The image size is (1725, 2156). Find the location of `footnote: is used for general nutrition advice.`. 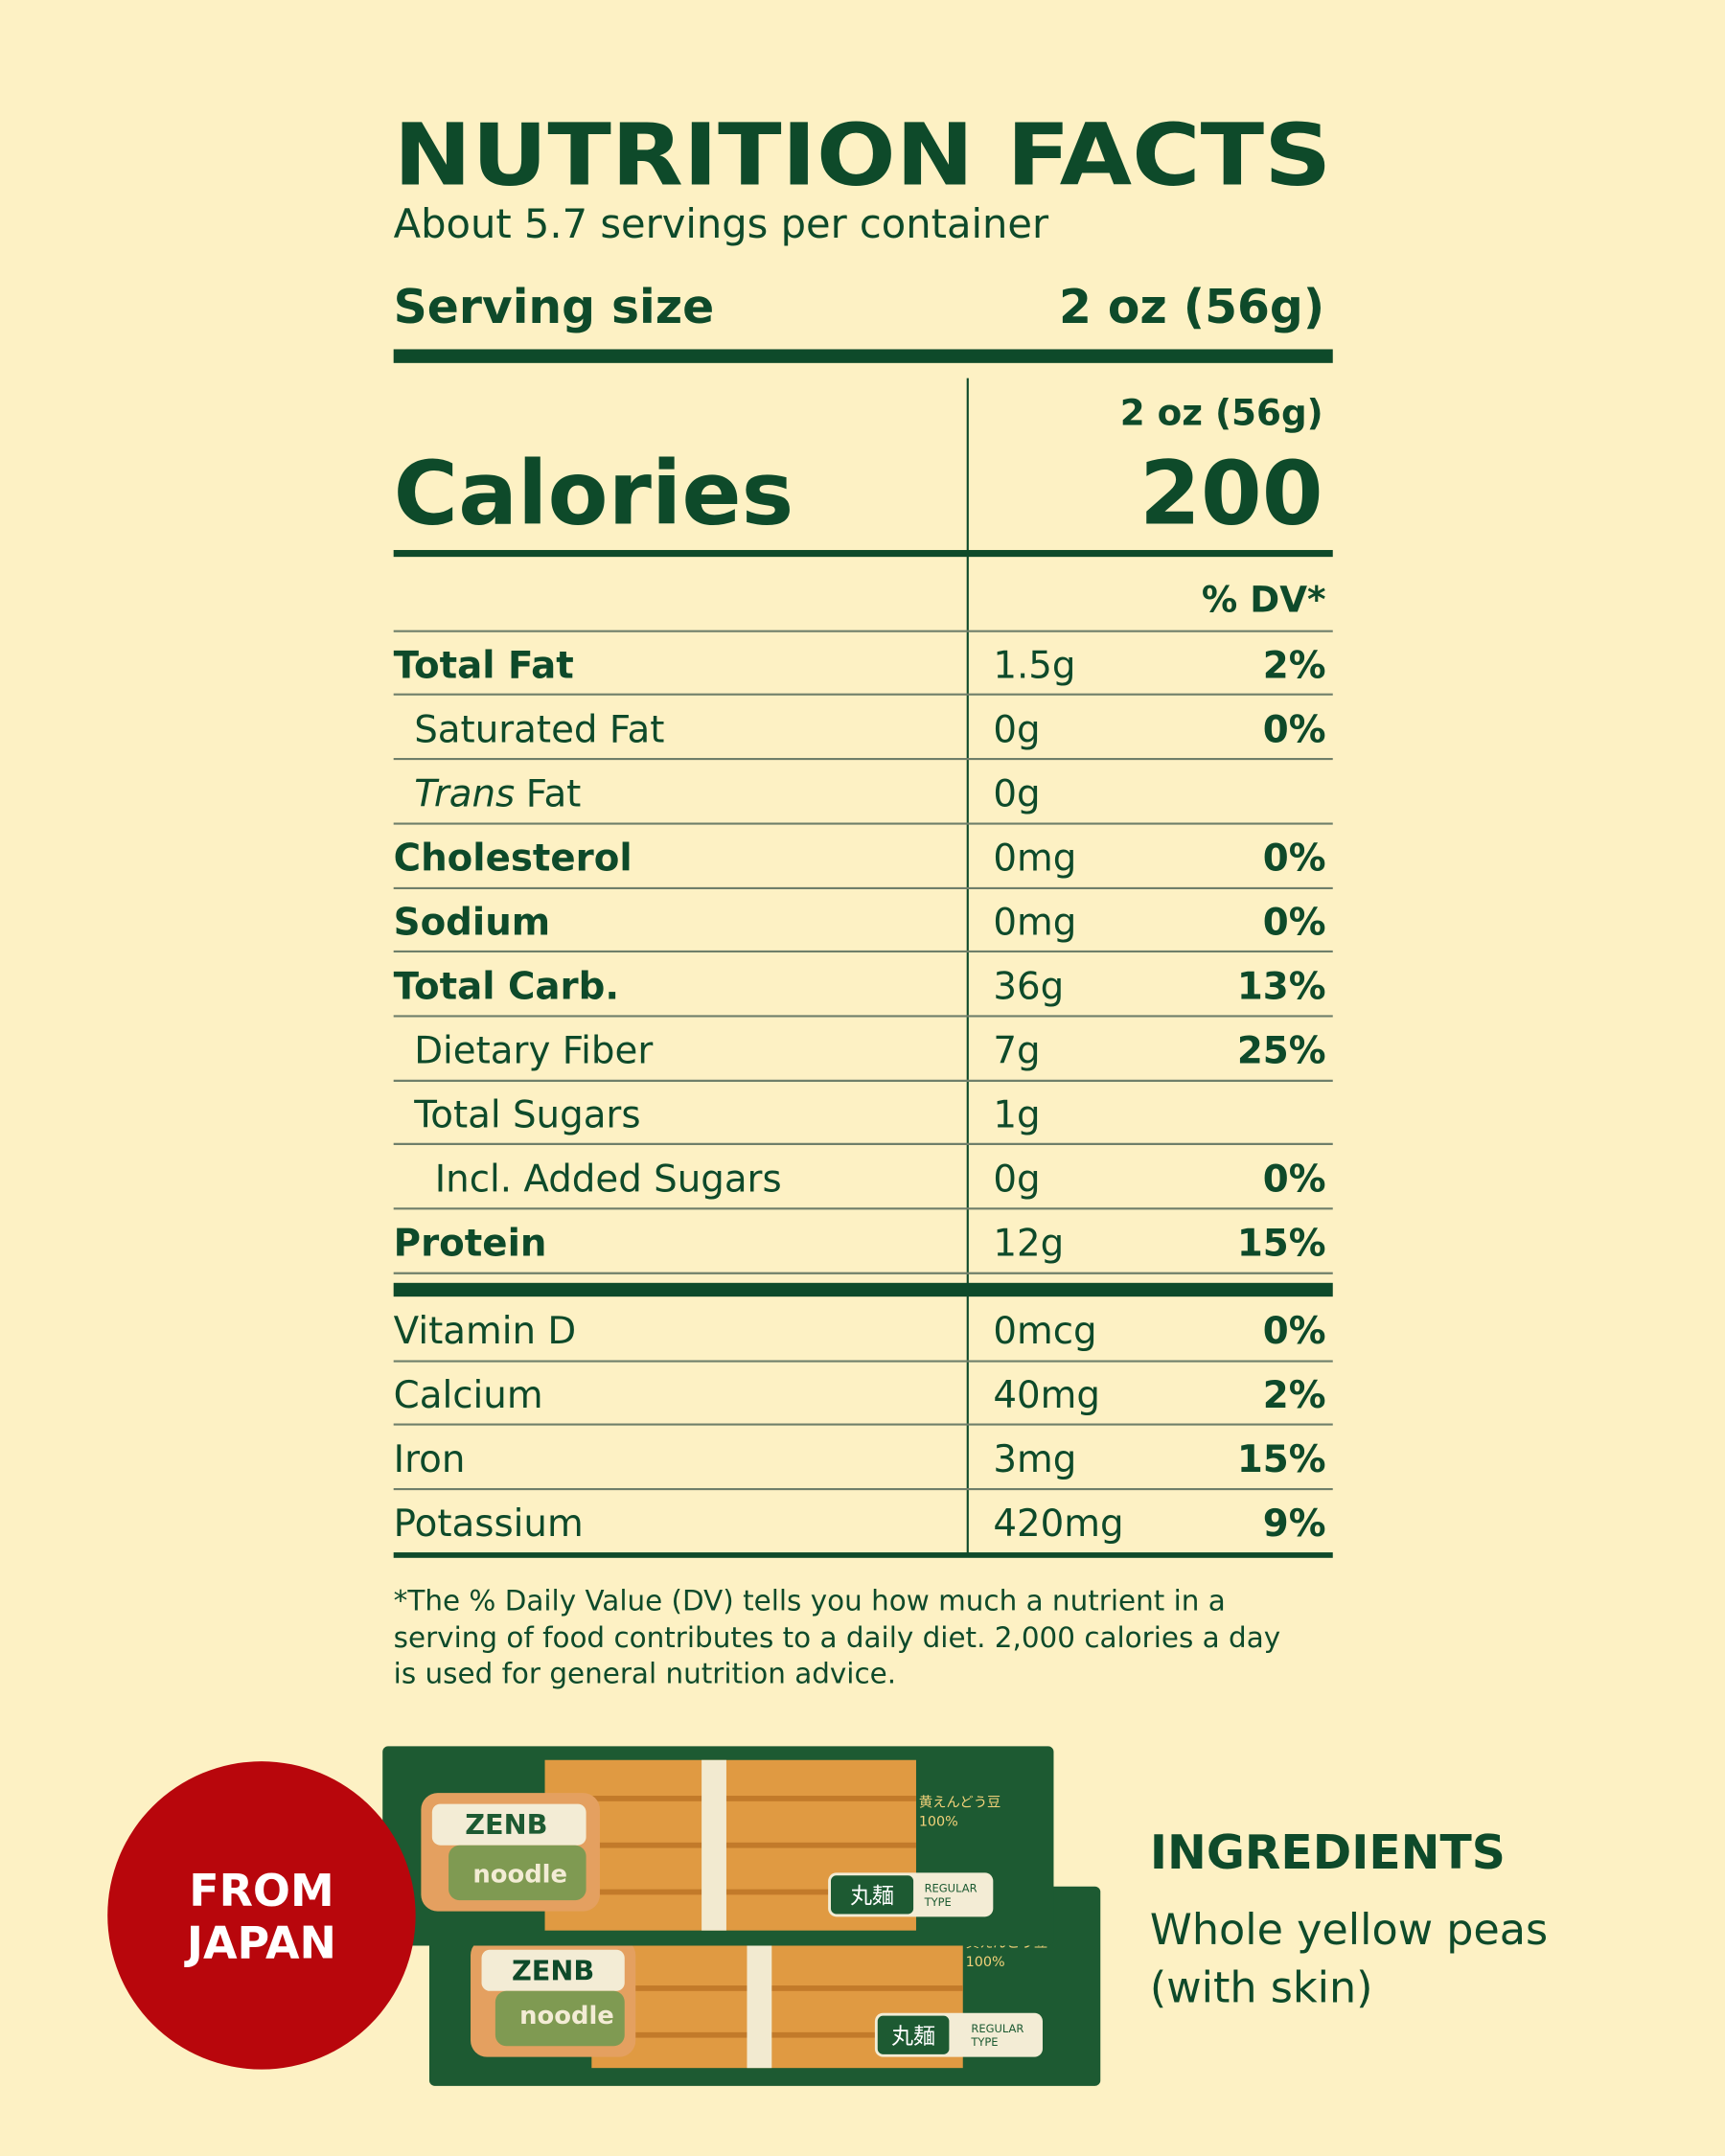

footnote: is used for general nutrition advice. is located at coordinates (645, 1673).